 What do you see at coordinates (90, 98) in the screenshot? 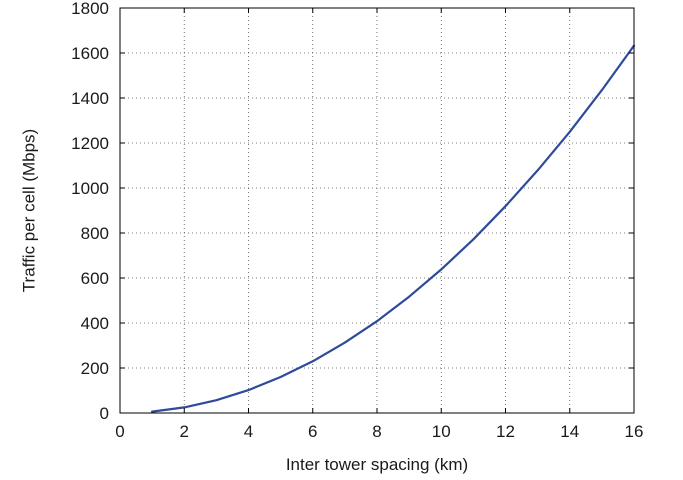
I see `y-tick-label: 1400` at bounding box center [90, 98].